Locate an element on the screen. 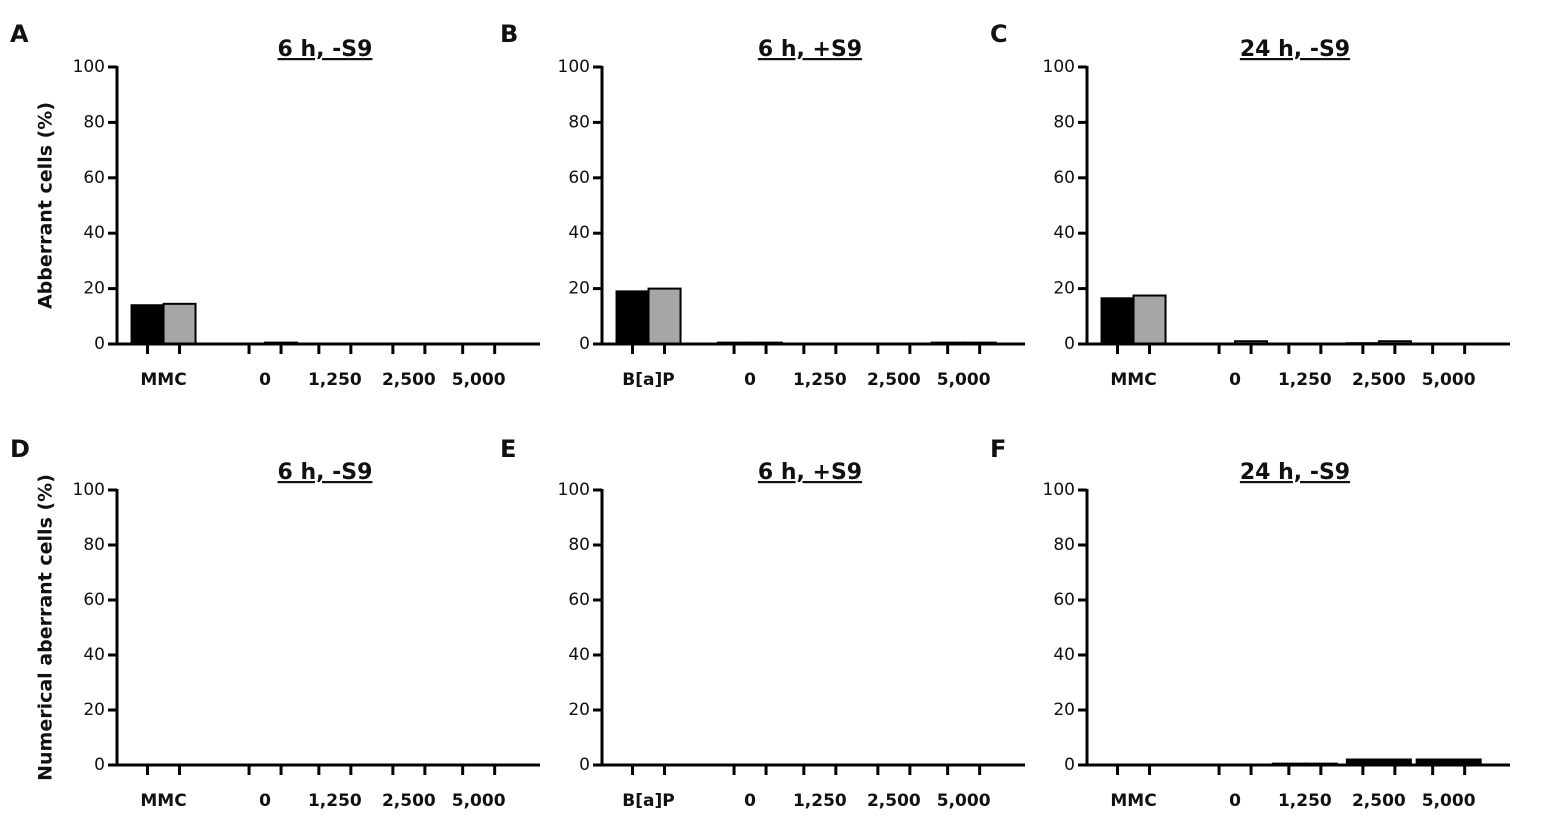 This screenshot has height=817, width=1541. panel-label: A is located at coordinates (19, 34).